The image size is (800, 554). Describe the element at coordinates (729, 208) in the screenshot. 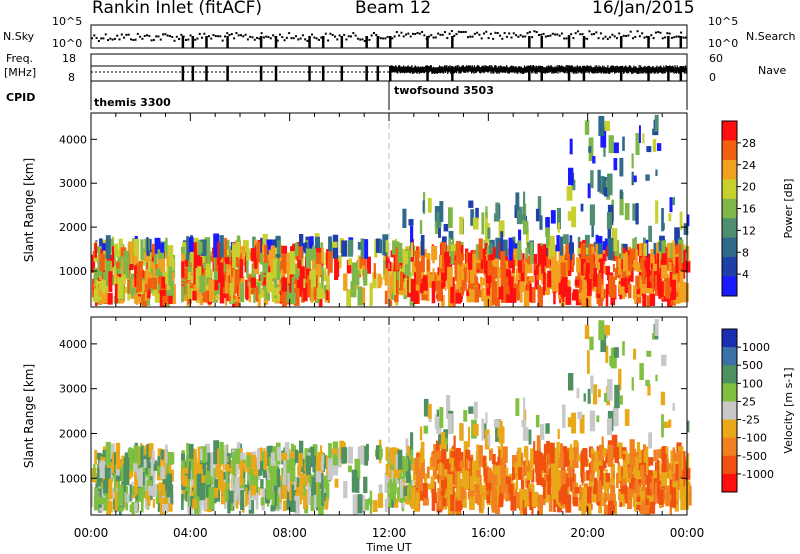

I see `colorbar-segment` at that location.